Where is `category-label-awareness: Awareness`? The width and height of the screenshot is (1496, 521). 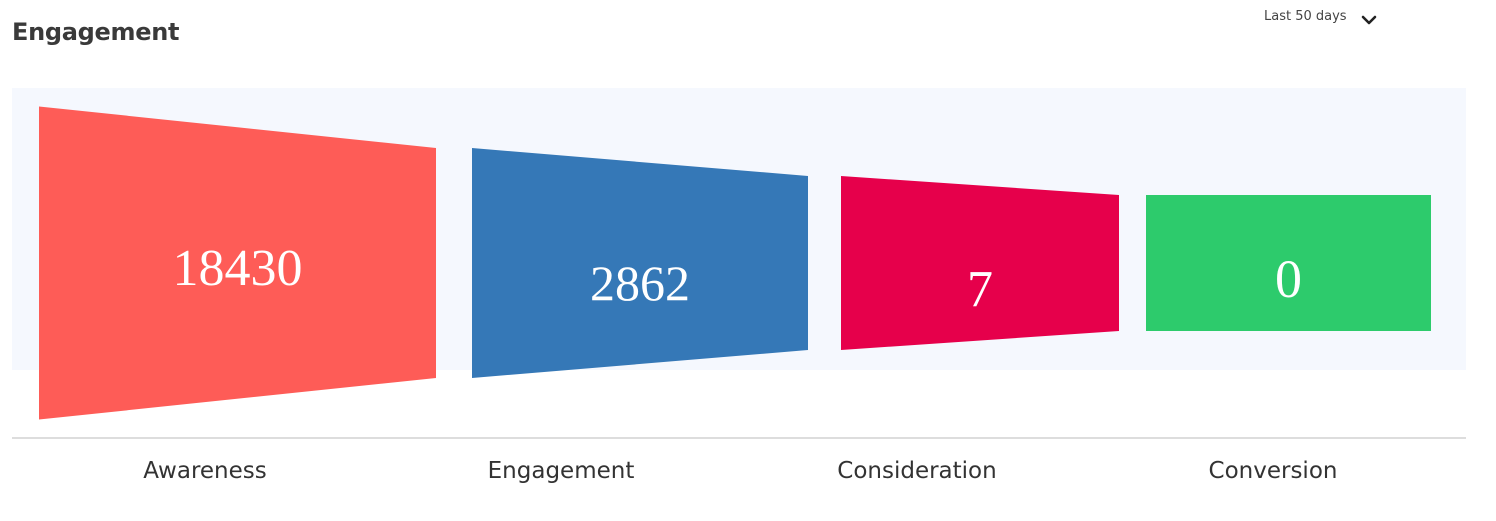
category-label-awareness: Awareness is located at coordinates (205, 471).